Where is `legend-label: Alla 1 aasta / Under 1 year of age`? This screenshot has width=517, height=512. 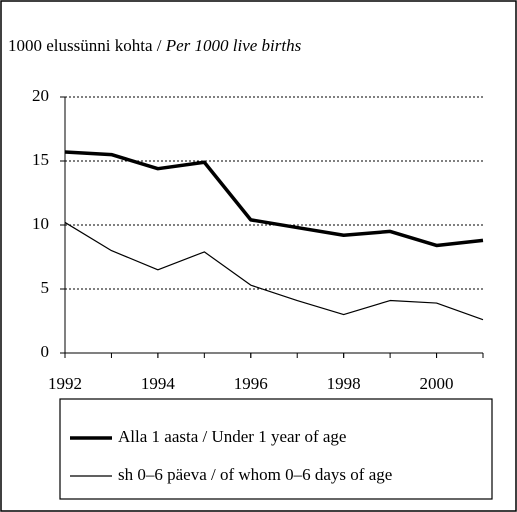
legend-label: Alla 1 aasta / Under 1 year of age is located at coordinates (232, 436).